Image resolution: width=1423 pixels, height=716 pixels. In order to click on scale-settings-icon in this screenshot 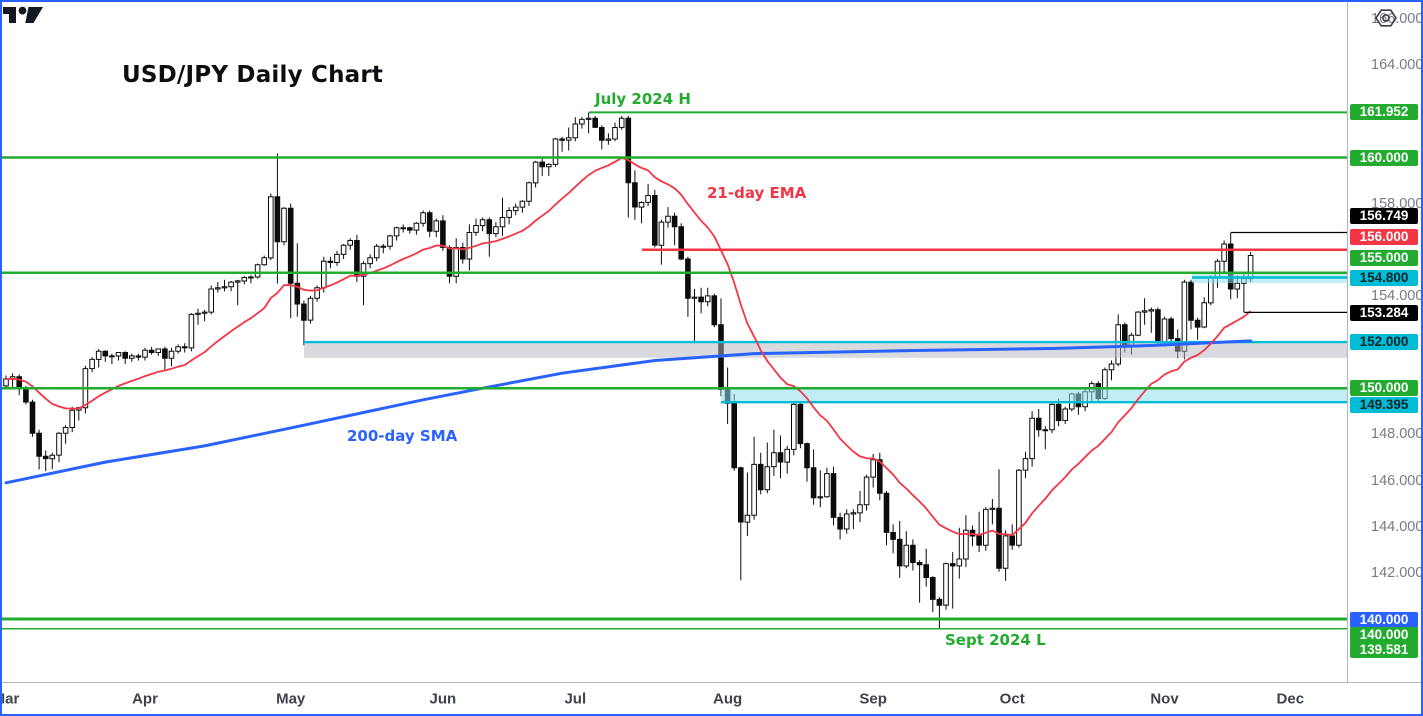, I will do `click(1386, 18)`.